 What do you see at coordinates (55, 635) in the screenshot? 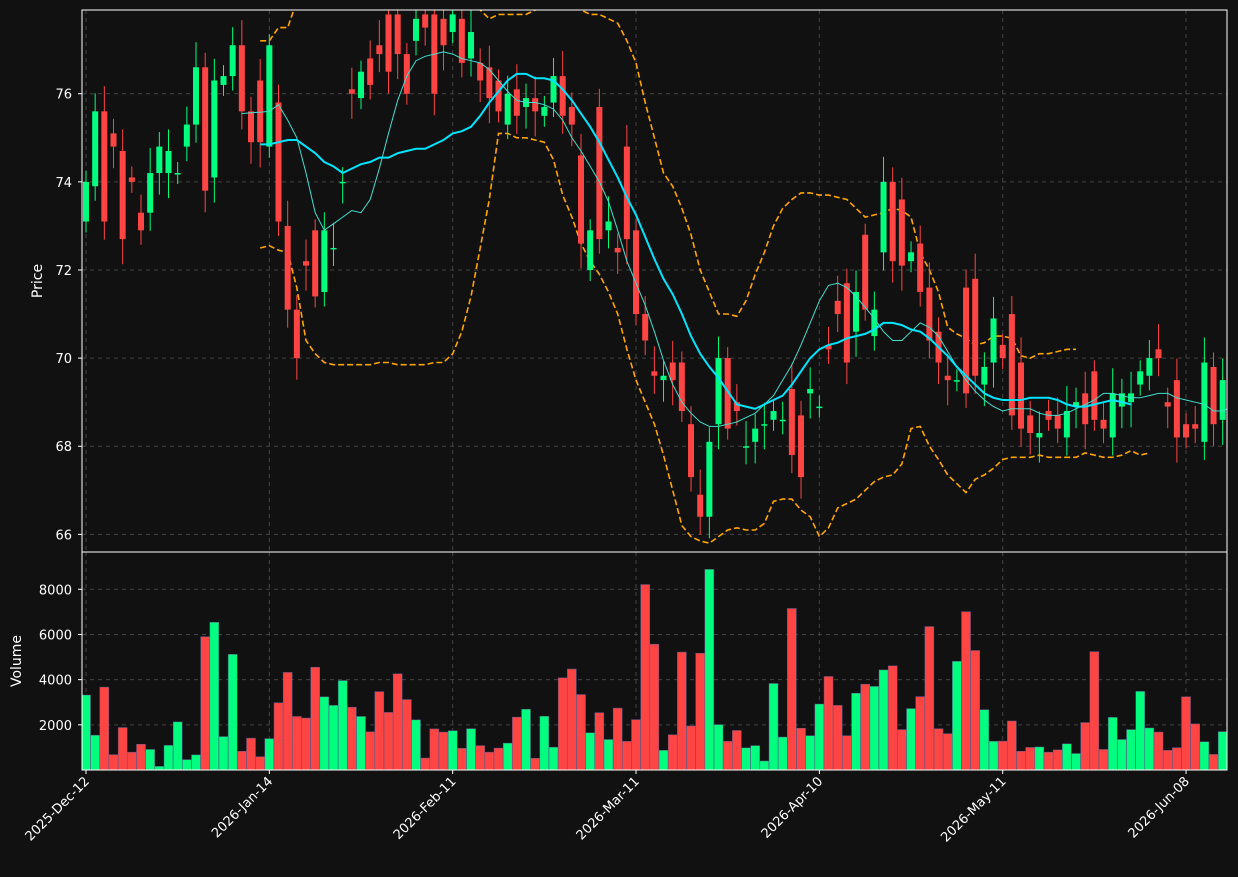
I see `volume-ytick-label: 6000` at bounding box center [55, 635].